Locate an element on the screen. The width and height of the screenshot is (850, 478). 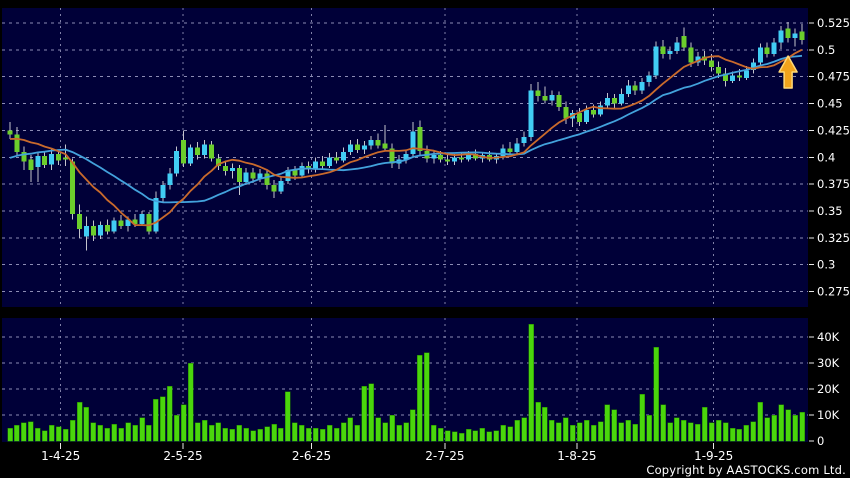
svg-text: 0.4 is located at coordinates (826, 157).